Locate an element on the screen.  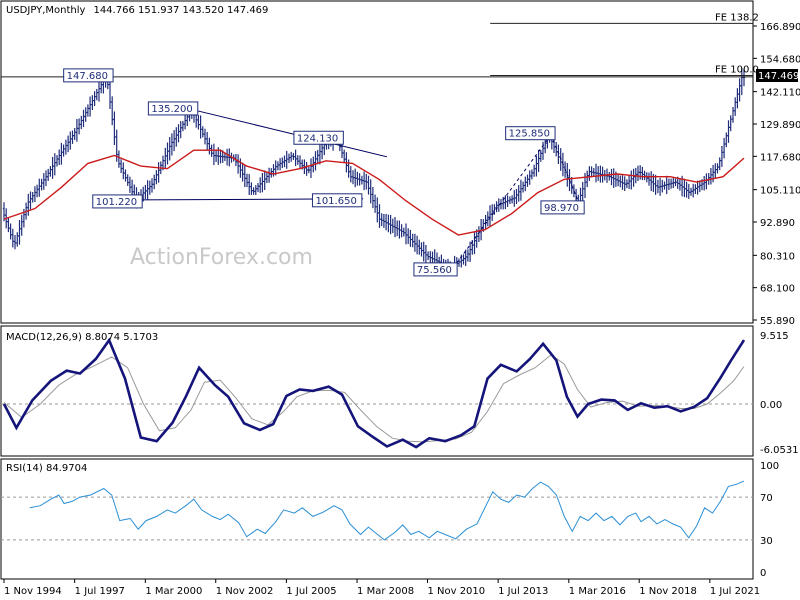
rsi-axis: 100 70 30 0 is located at coordinates (769, 520).